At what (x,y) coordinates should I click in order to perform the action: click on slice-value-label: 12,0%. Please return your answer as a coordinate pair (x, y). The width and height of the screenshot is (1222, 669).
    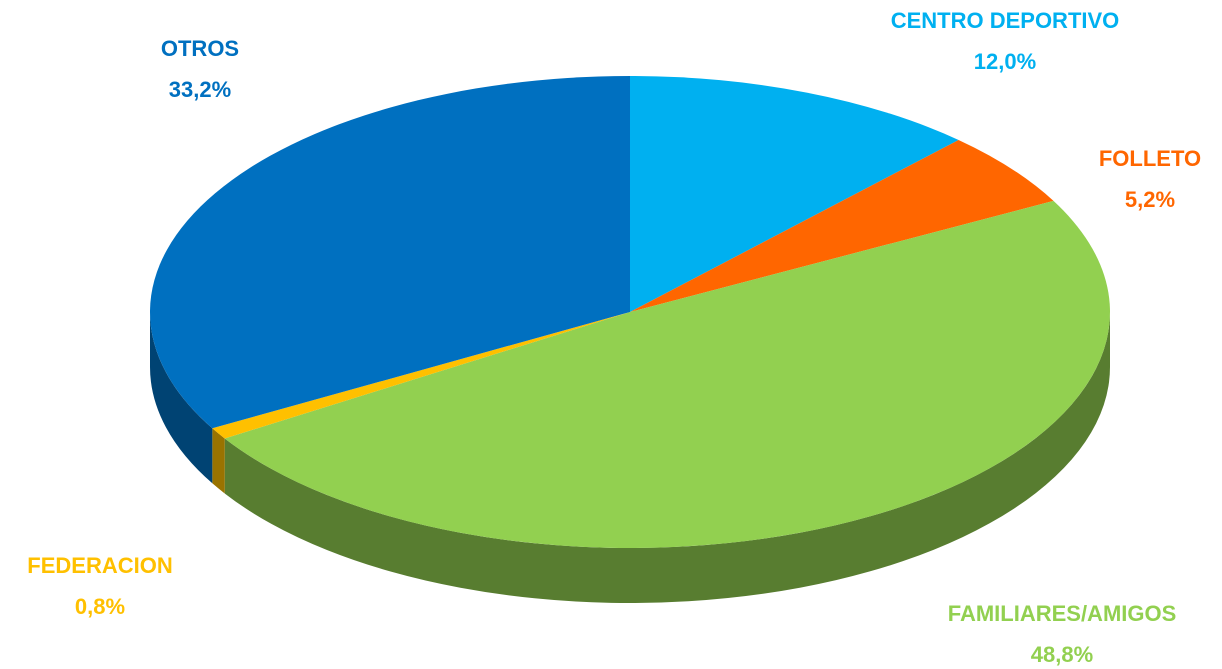
    Looking at the image, I should click on (1005, 61).